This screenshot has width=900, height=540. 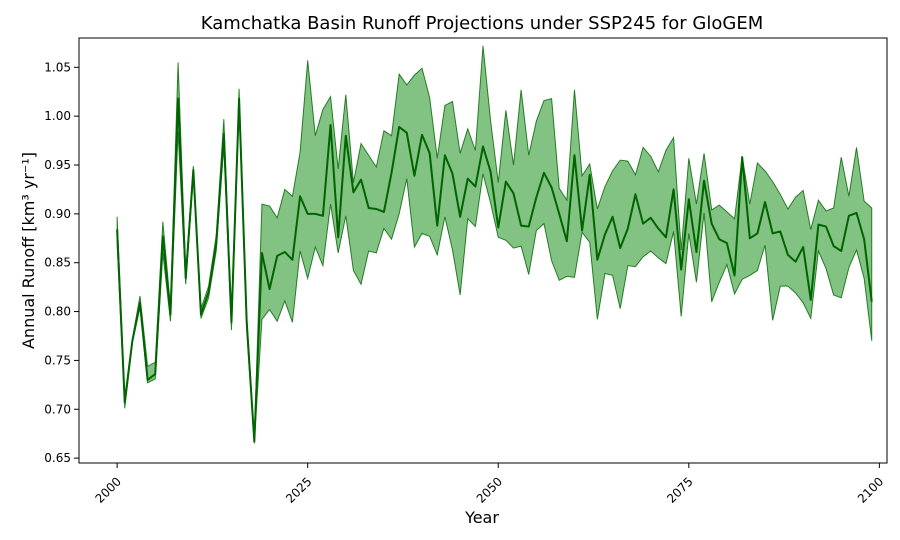 I want to click on y-tick-label: 1.00, so click(x=57, y=116).